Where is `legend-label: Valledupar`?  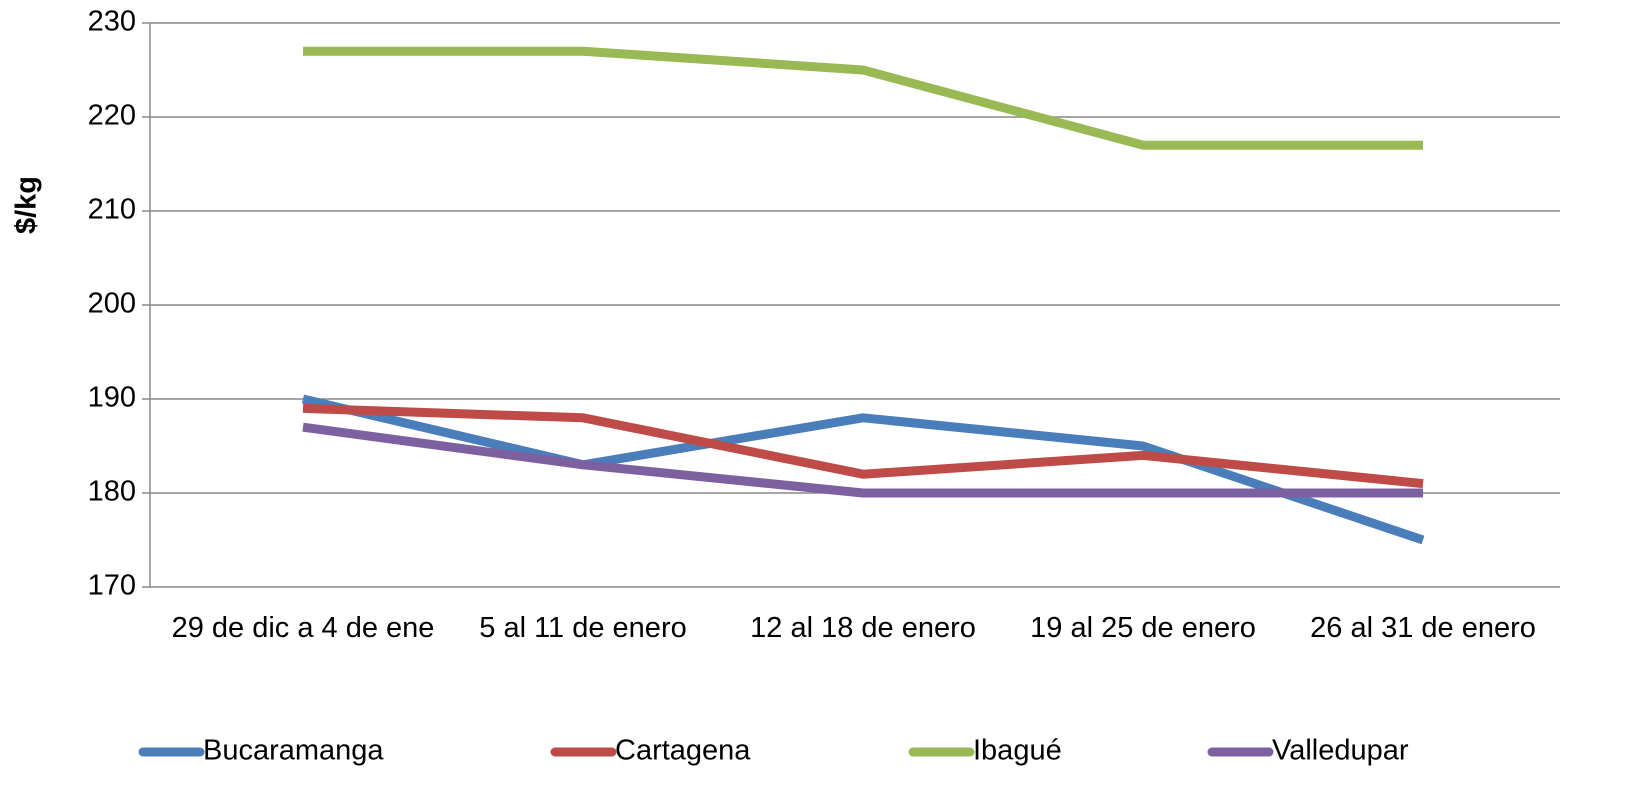 legend-label: Valledupar is located at coordinates (1340, 751).